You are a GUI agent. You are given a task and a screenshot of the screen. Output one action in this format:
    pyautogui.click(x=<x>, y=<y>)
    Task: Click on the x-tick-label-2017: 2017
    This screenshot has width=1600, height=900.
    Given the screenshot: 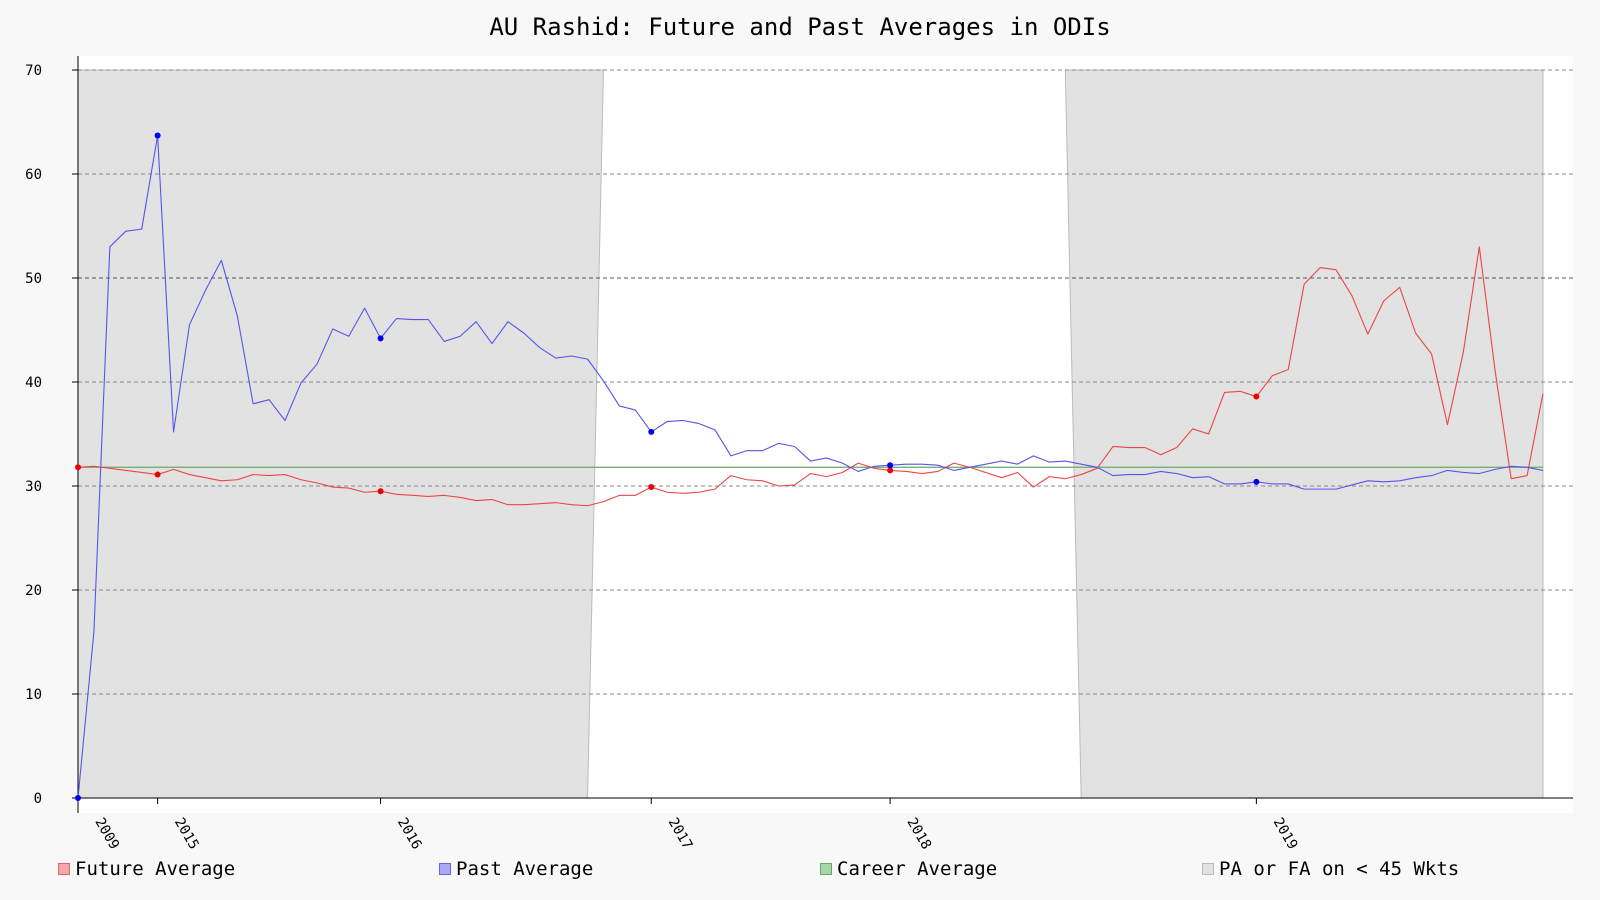 What is the action you would take?
    pyautogui.click(x=680, y=833)
    